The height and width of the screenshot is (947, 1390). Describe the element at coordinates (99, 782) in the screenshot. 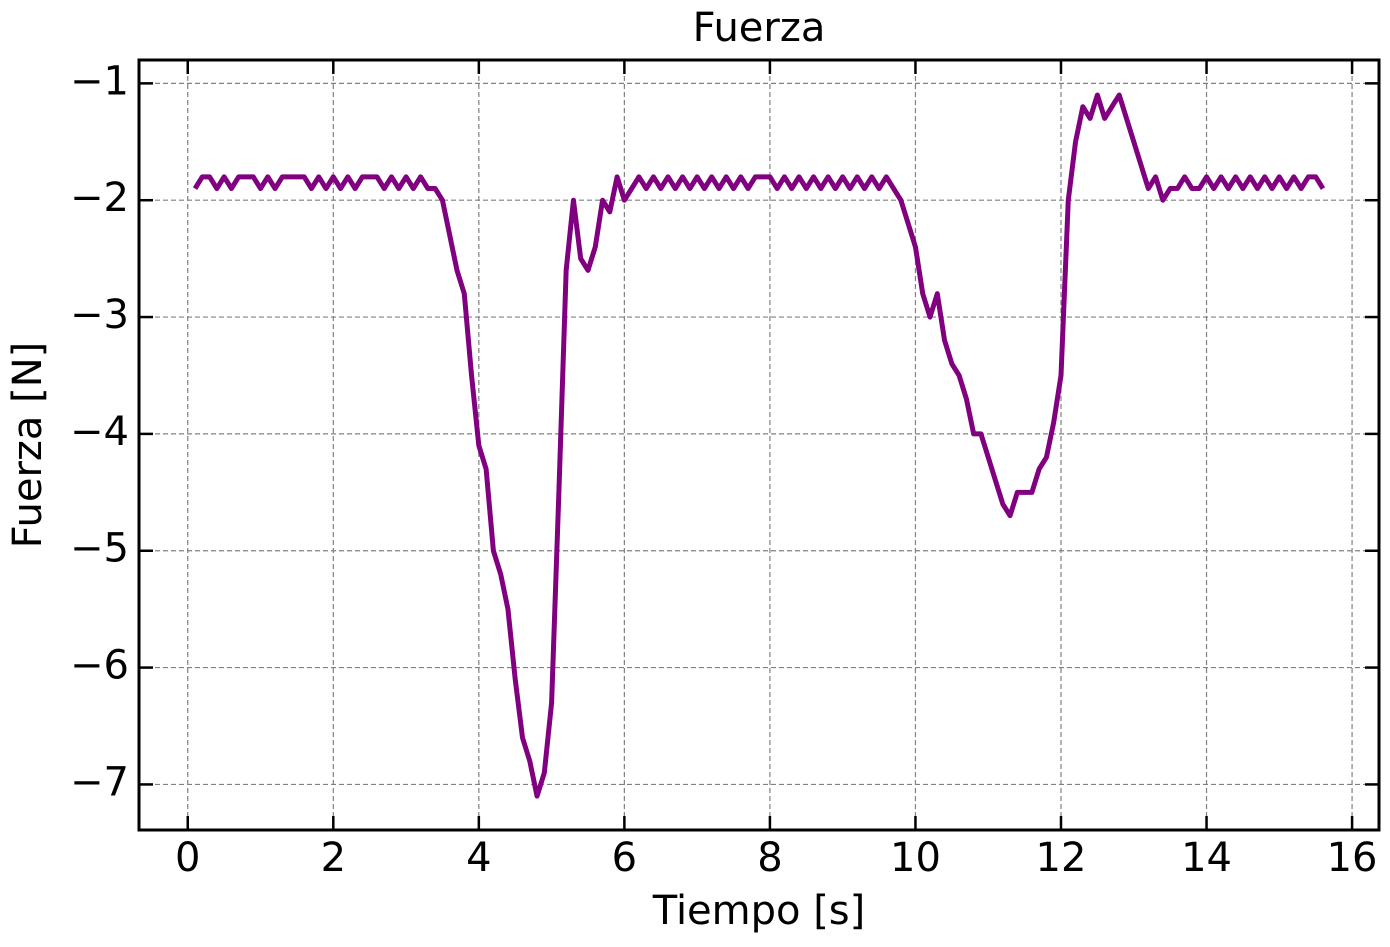

I see `y-tick-label: −7` at that location.